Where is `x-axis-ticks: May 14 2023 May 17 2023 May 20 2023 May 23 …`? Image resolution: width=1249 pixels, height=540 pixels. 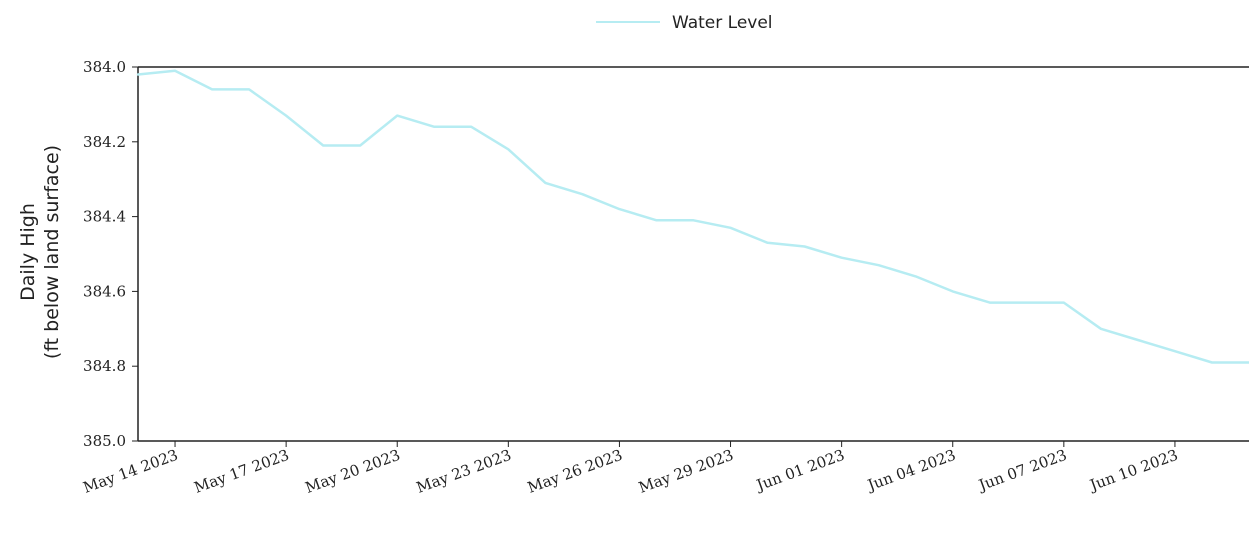
x-axis-ticks: May 14 2023 May 17 2023 May 20 2023 May 23 … is located at coordinates (631, 469).